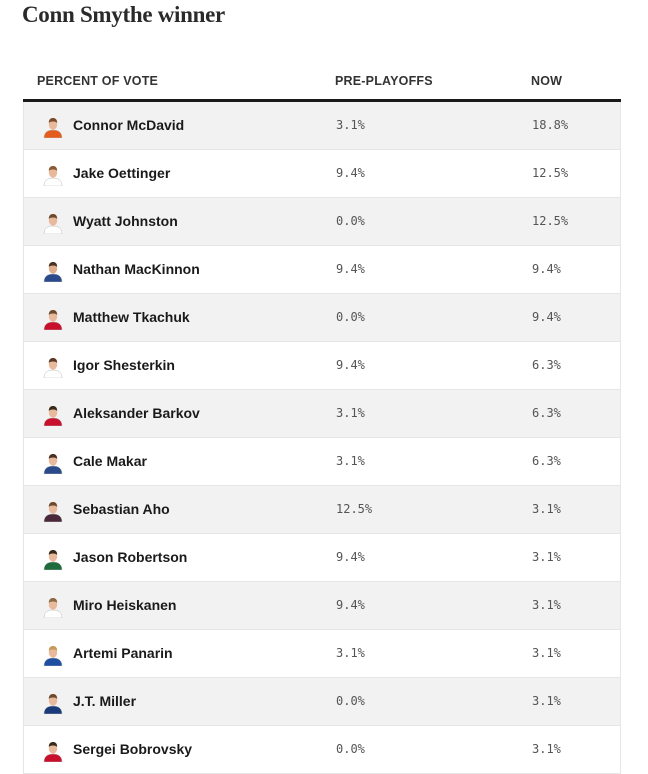  What do you see at coordinates (384, 81) in the screenshot?
I see `header-pre-playoffs: PRE-PLAYOFFS` at bounding box center [384, 81].